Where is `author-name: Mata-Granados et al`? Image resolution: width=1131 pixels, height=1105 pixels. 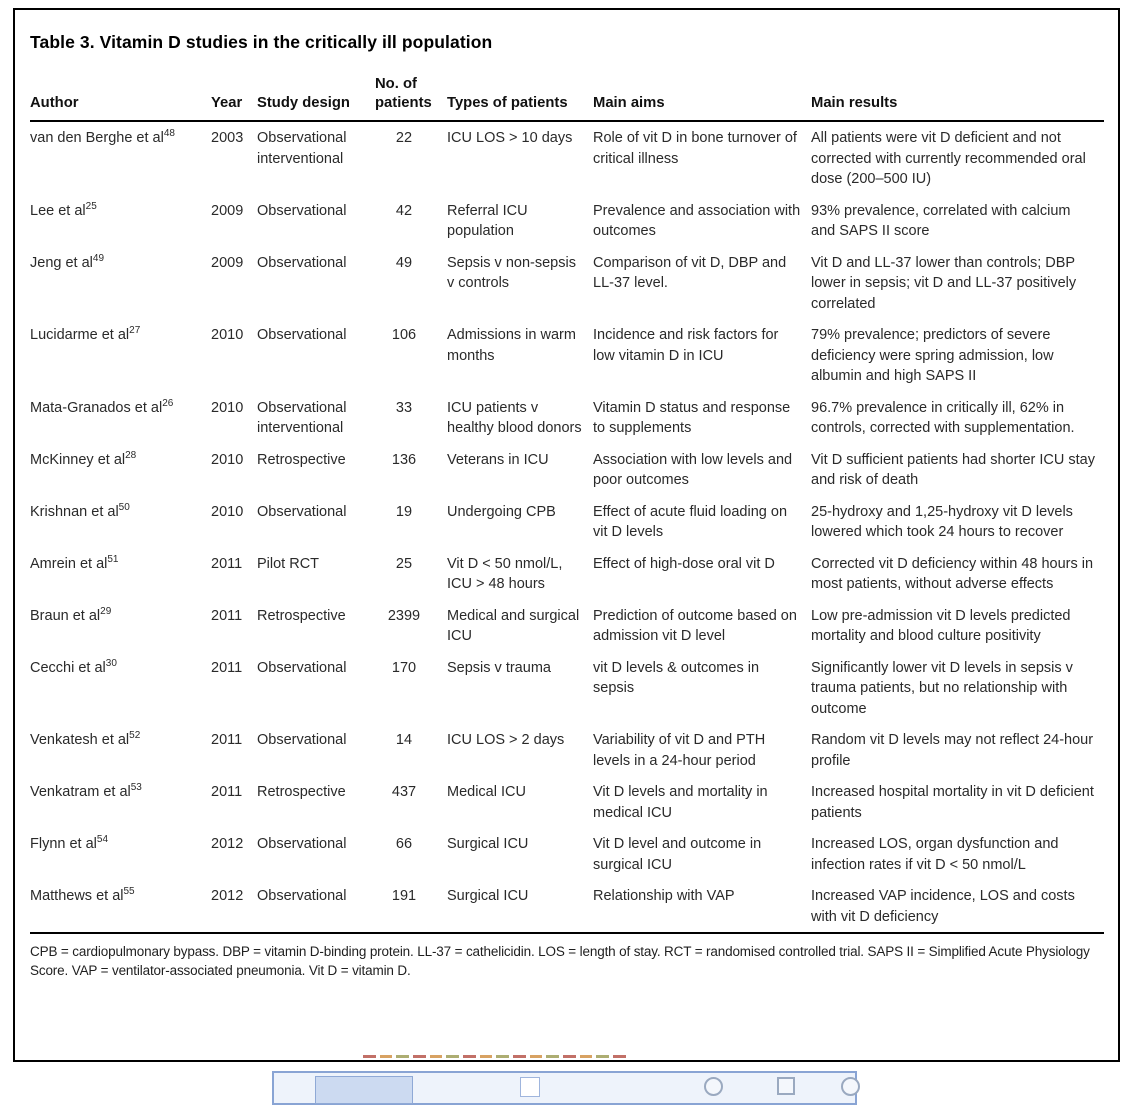
author-name: Mata-Granados et al is located at coordinates (96, 407).